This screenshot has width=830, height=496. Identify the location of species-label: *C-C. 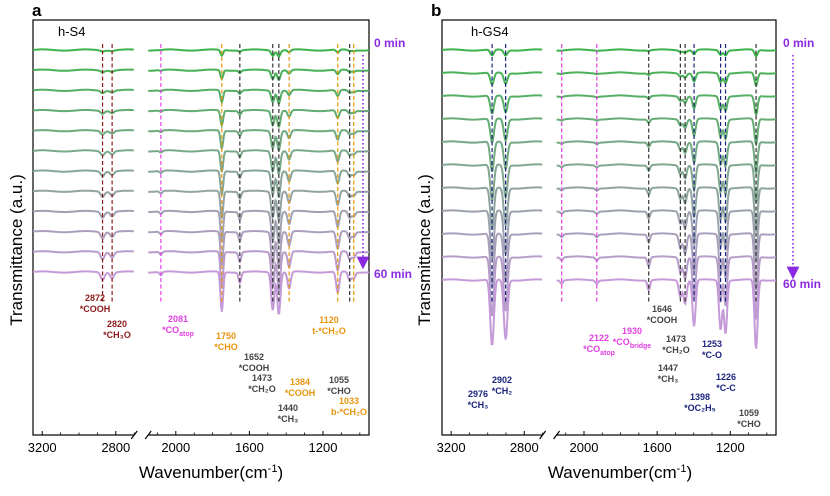
(726, 388).